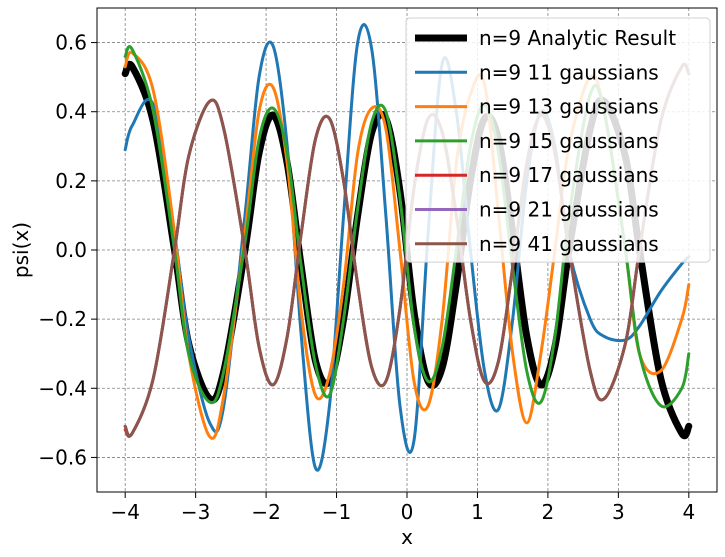 The width and height of the screenshot is (725, 557). What do you see at coordinates (265, 512) in the screenshot?
I see `x-tick-label: −2` at bounding box center [265, 512].